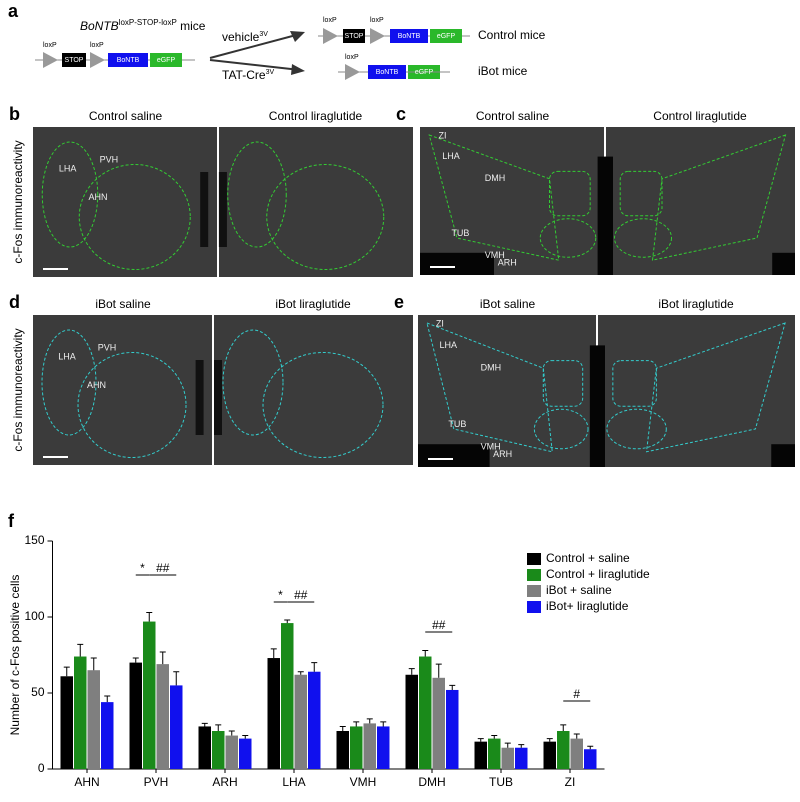  What do you see at coordinates (98, 197) in the screenshot?
I see `region-label: AHN` at bounding box center [98, 197].